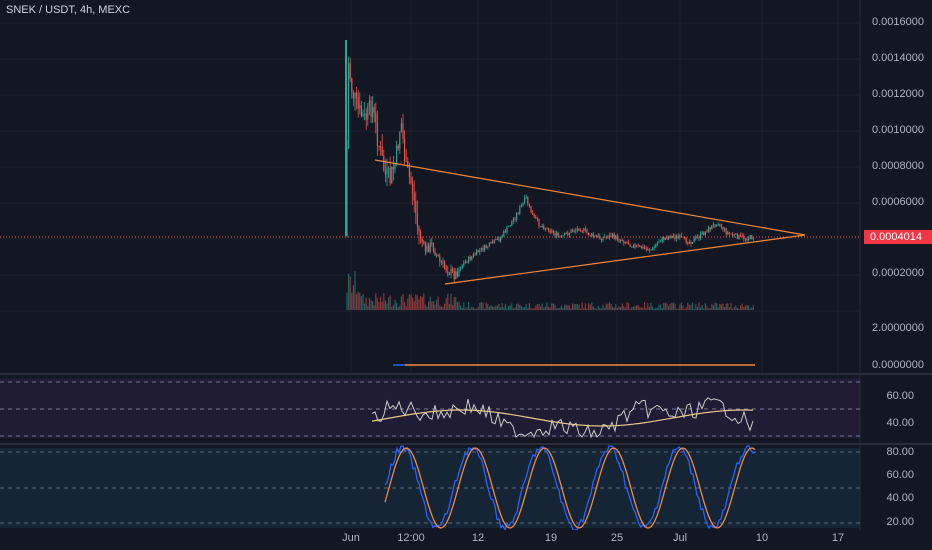 This screenshot has width=932, height=550. Describe the element at coordinates (550, 290) in the screenshot. I see `volume-bars` at that location.